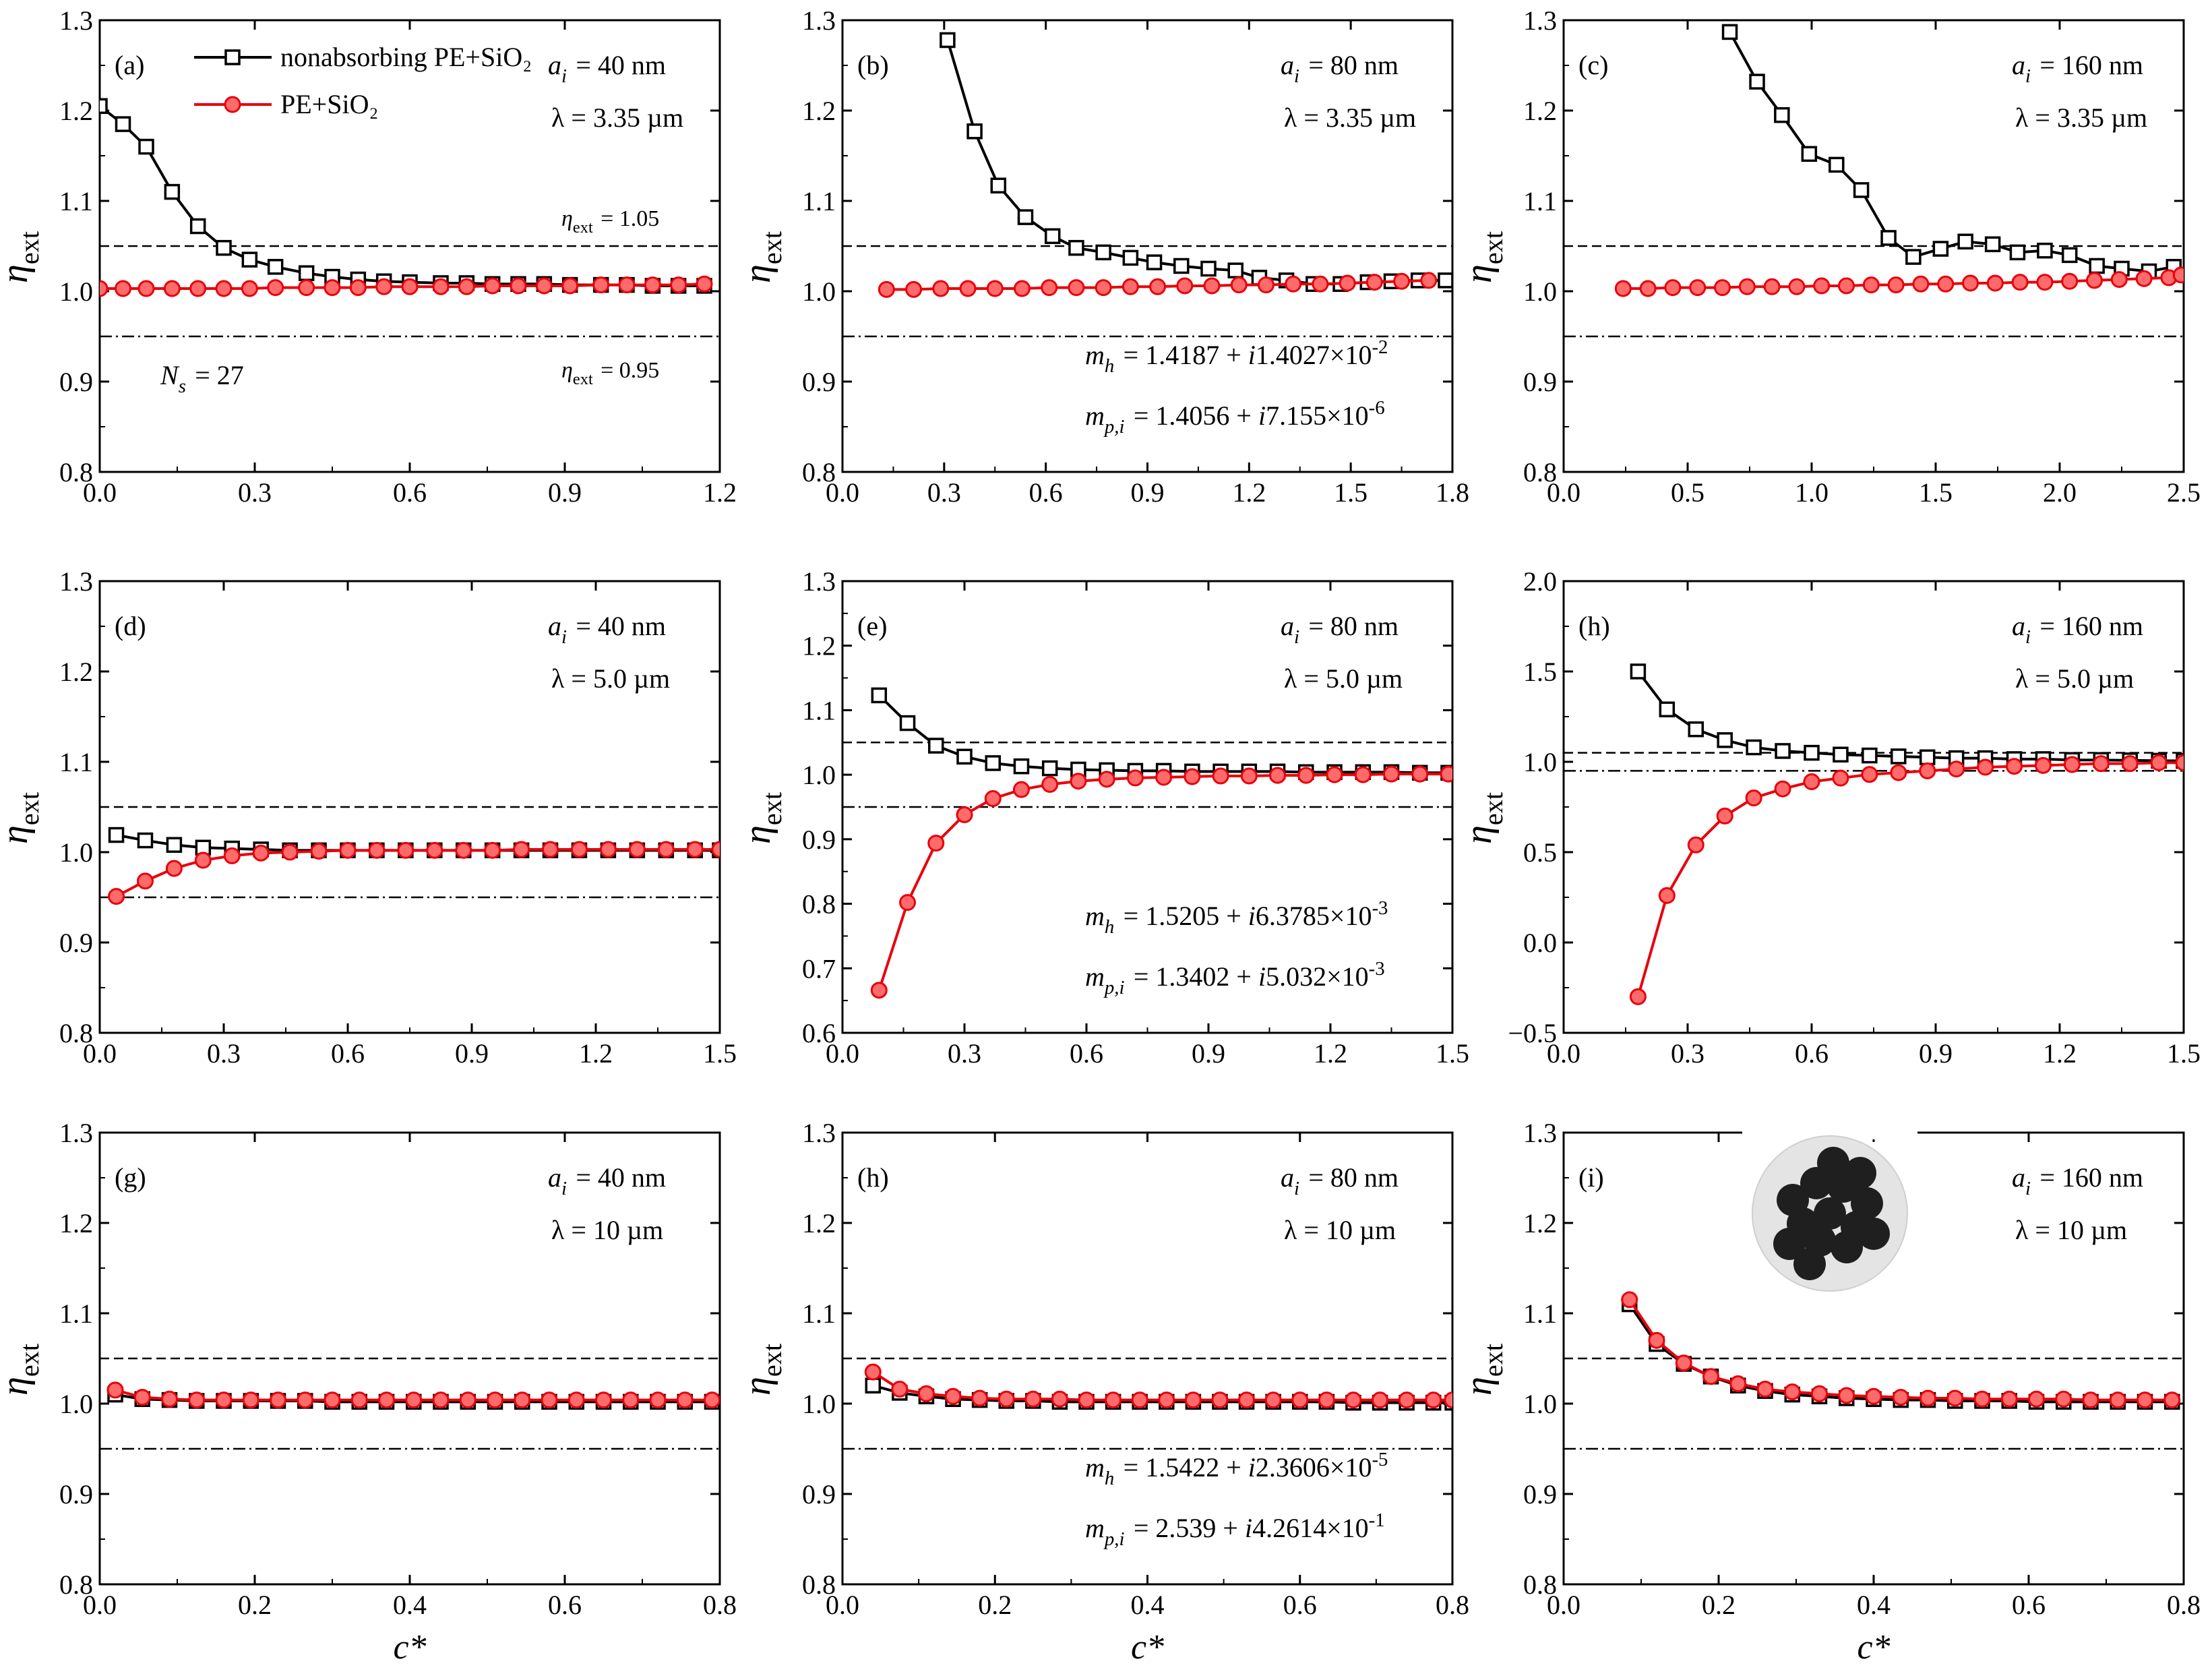 This screenshot has height=1678, width=2212. What do you see at coordinates (1873, 807) in the screenshot?
I see `plot-frame` at bounding box center [1873, 807].